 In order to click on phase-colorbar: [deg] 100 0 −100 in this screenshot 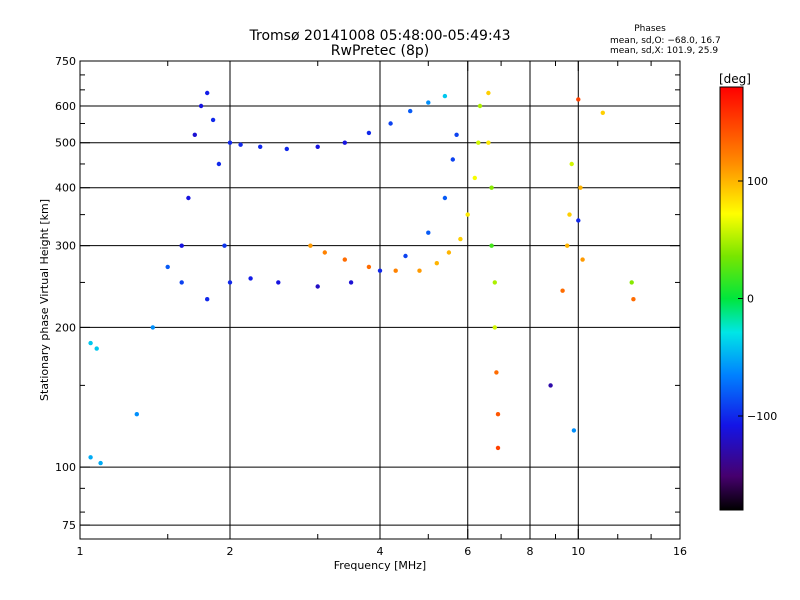, I will do `click(748, 291)`.